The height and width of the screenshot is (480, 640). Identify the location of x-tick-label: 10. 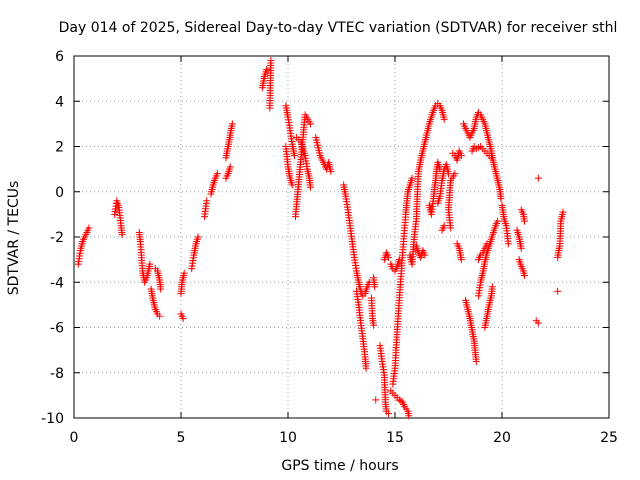
(288, 438).